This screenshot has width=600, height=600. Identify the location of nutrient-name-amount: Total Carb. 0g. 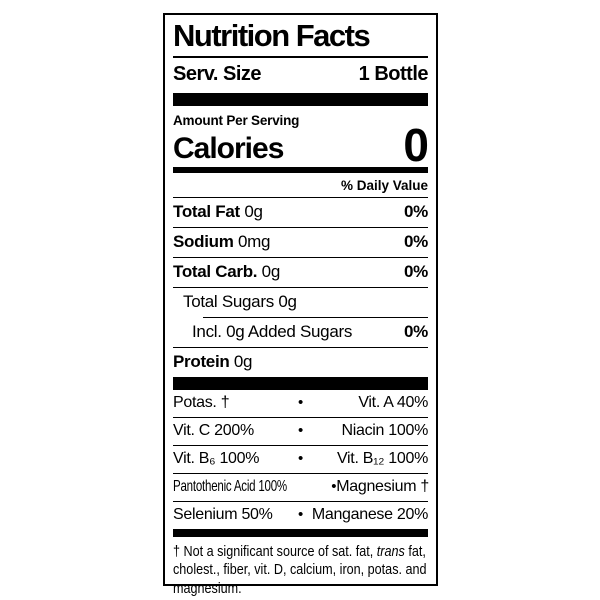
(226, 271).